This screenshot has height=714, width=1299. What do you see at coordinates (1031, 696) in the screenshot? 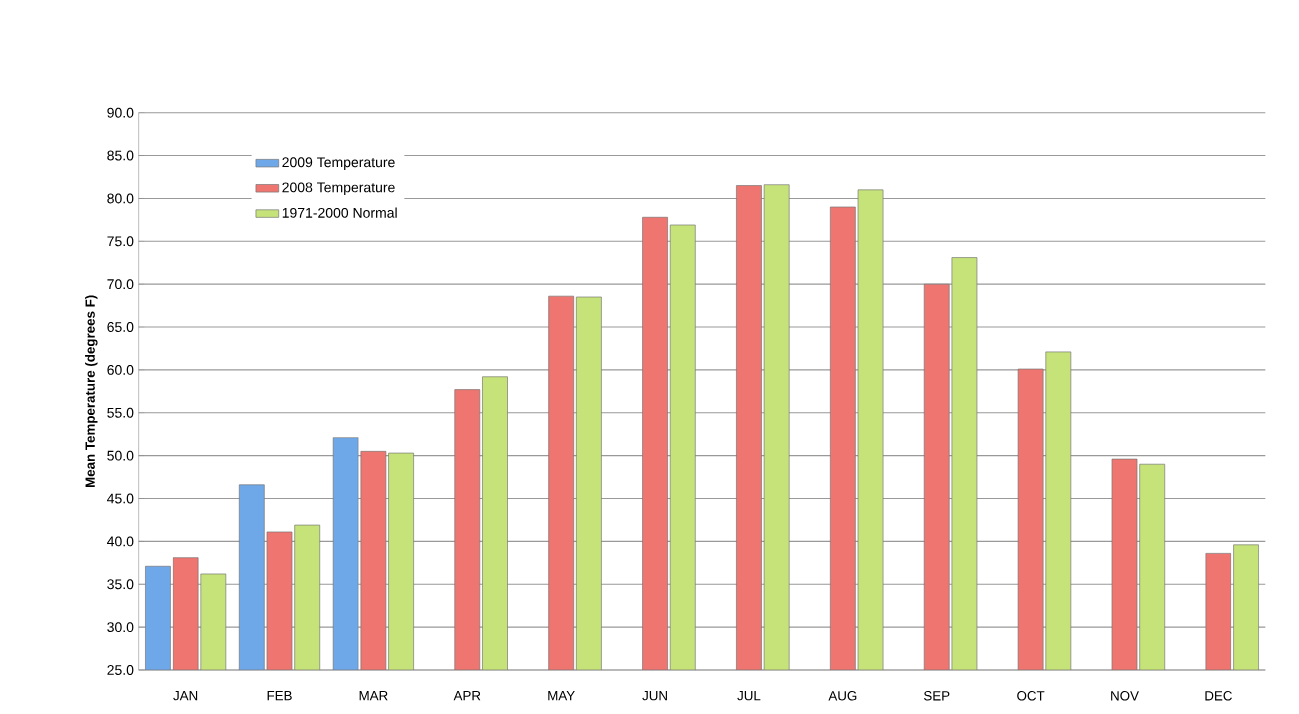
I see `x-tick-label: OCT` at bounding box center [1031, 696].